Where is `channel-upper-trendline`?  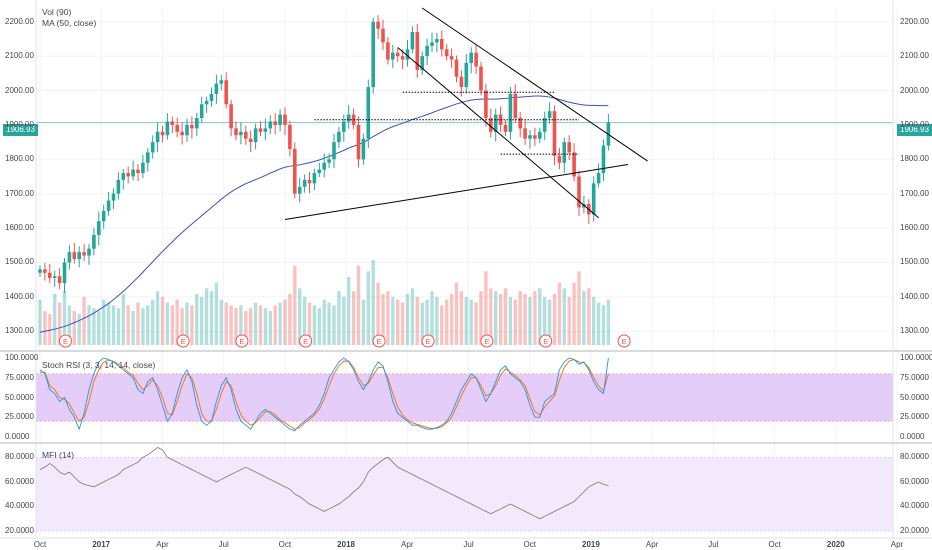 channel-upper-trendline is located at coordinates (534, 84).